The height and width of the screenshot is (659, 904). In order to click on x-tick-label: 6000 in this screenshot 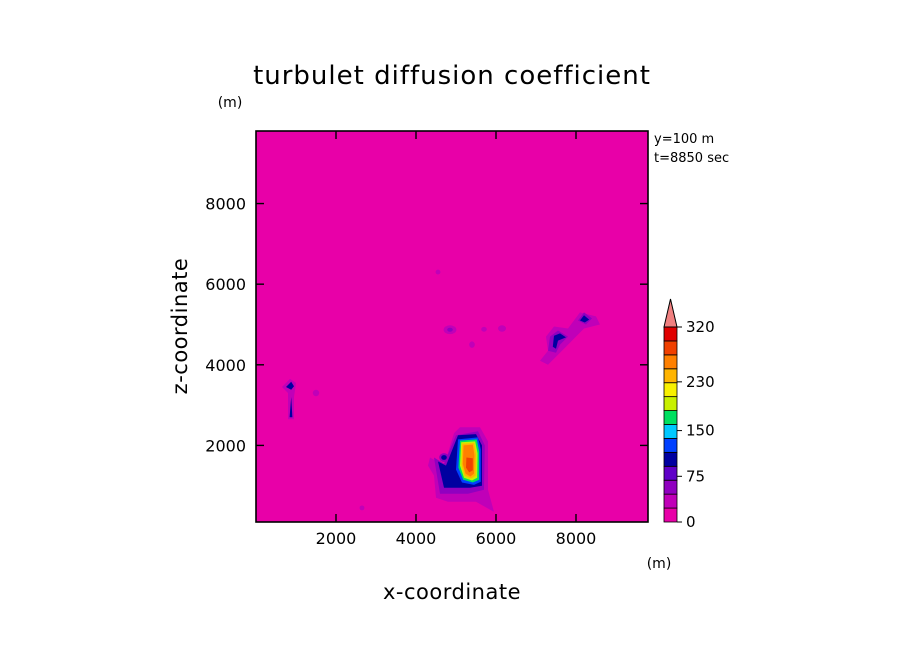, I will do `click(496, 538)`.